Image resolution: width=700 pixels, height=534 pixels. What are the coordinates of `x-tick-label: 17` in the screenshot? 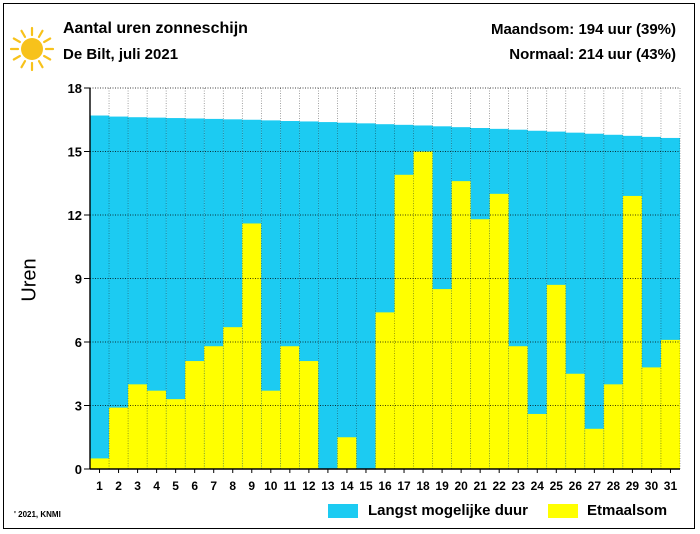 It's located at (404, 486).